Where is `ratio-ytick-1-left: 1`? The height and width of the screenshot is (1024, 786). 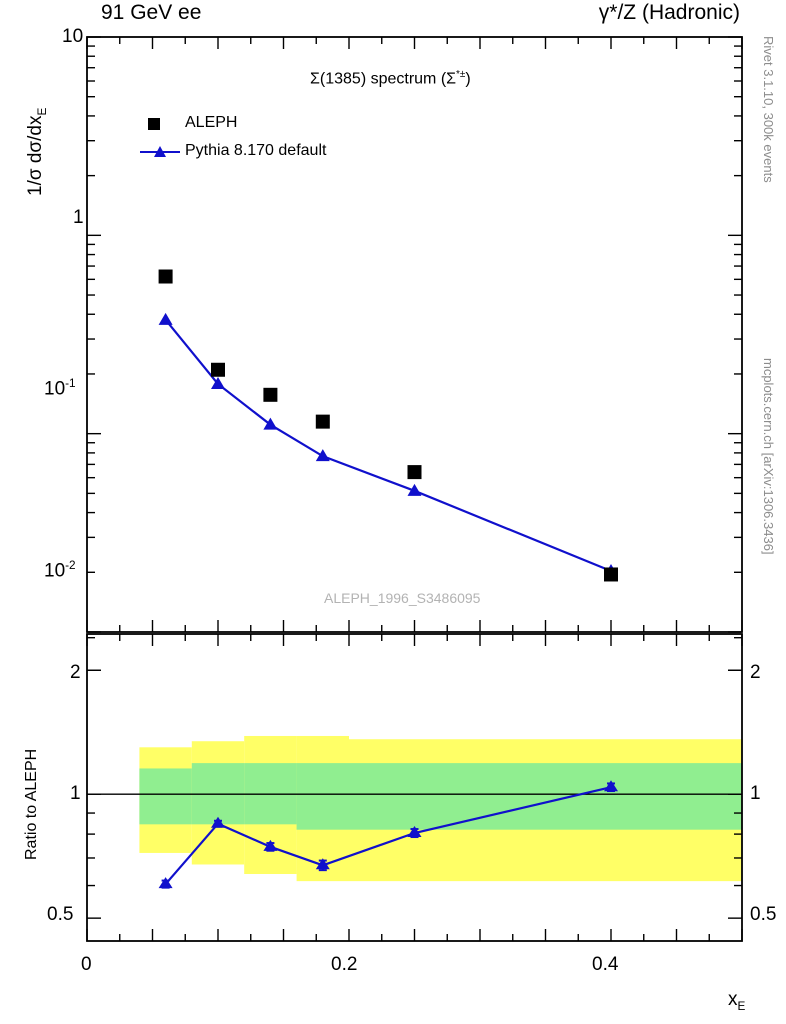 ratio-ytick-1-left: 1 is located at coordinates (75, 793).